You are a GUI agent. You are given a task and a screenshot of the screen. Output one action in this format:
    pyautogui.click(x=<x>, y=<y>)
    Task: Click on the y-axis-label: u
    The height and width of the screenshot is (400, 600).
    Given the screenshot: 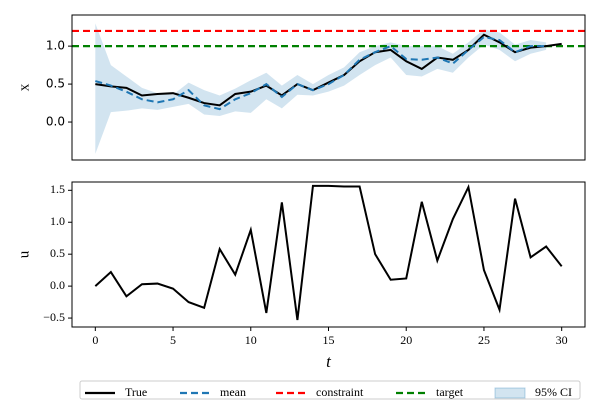 What is the action you would take?
    pyautogui.click(x=24, y=254)
    